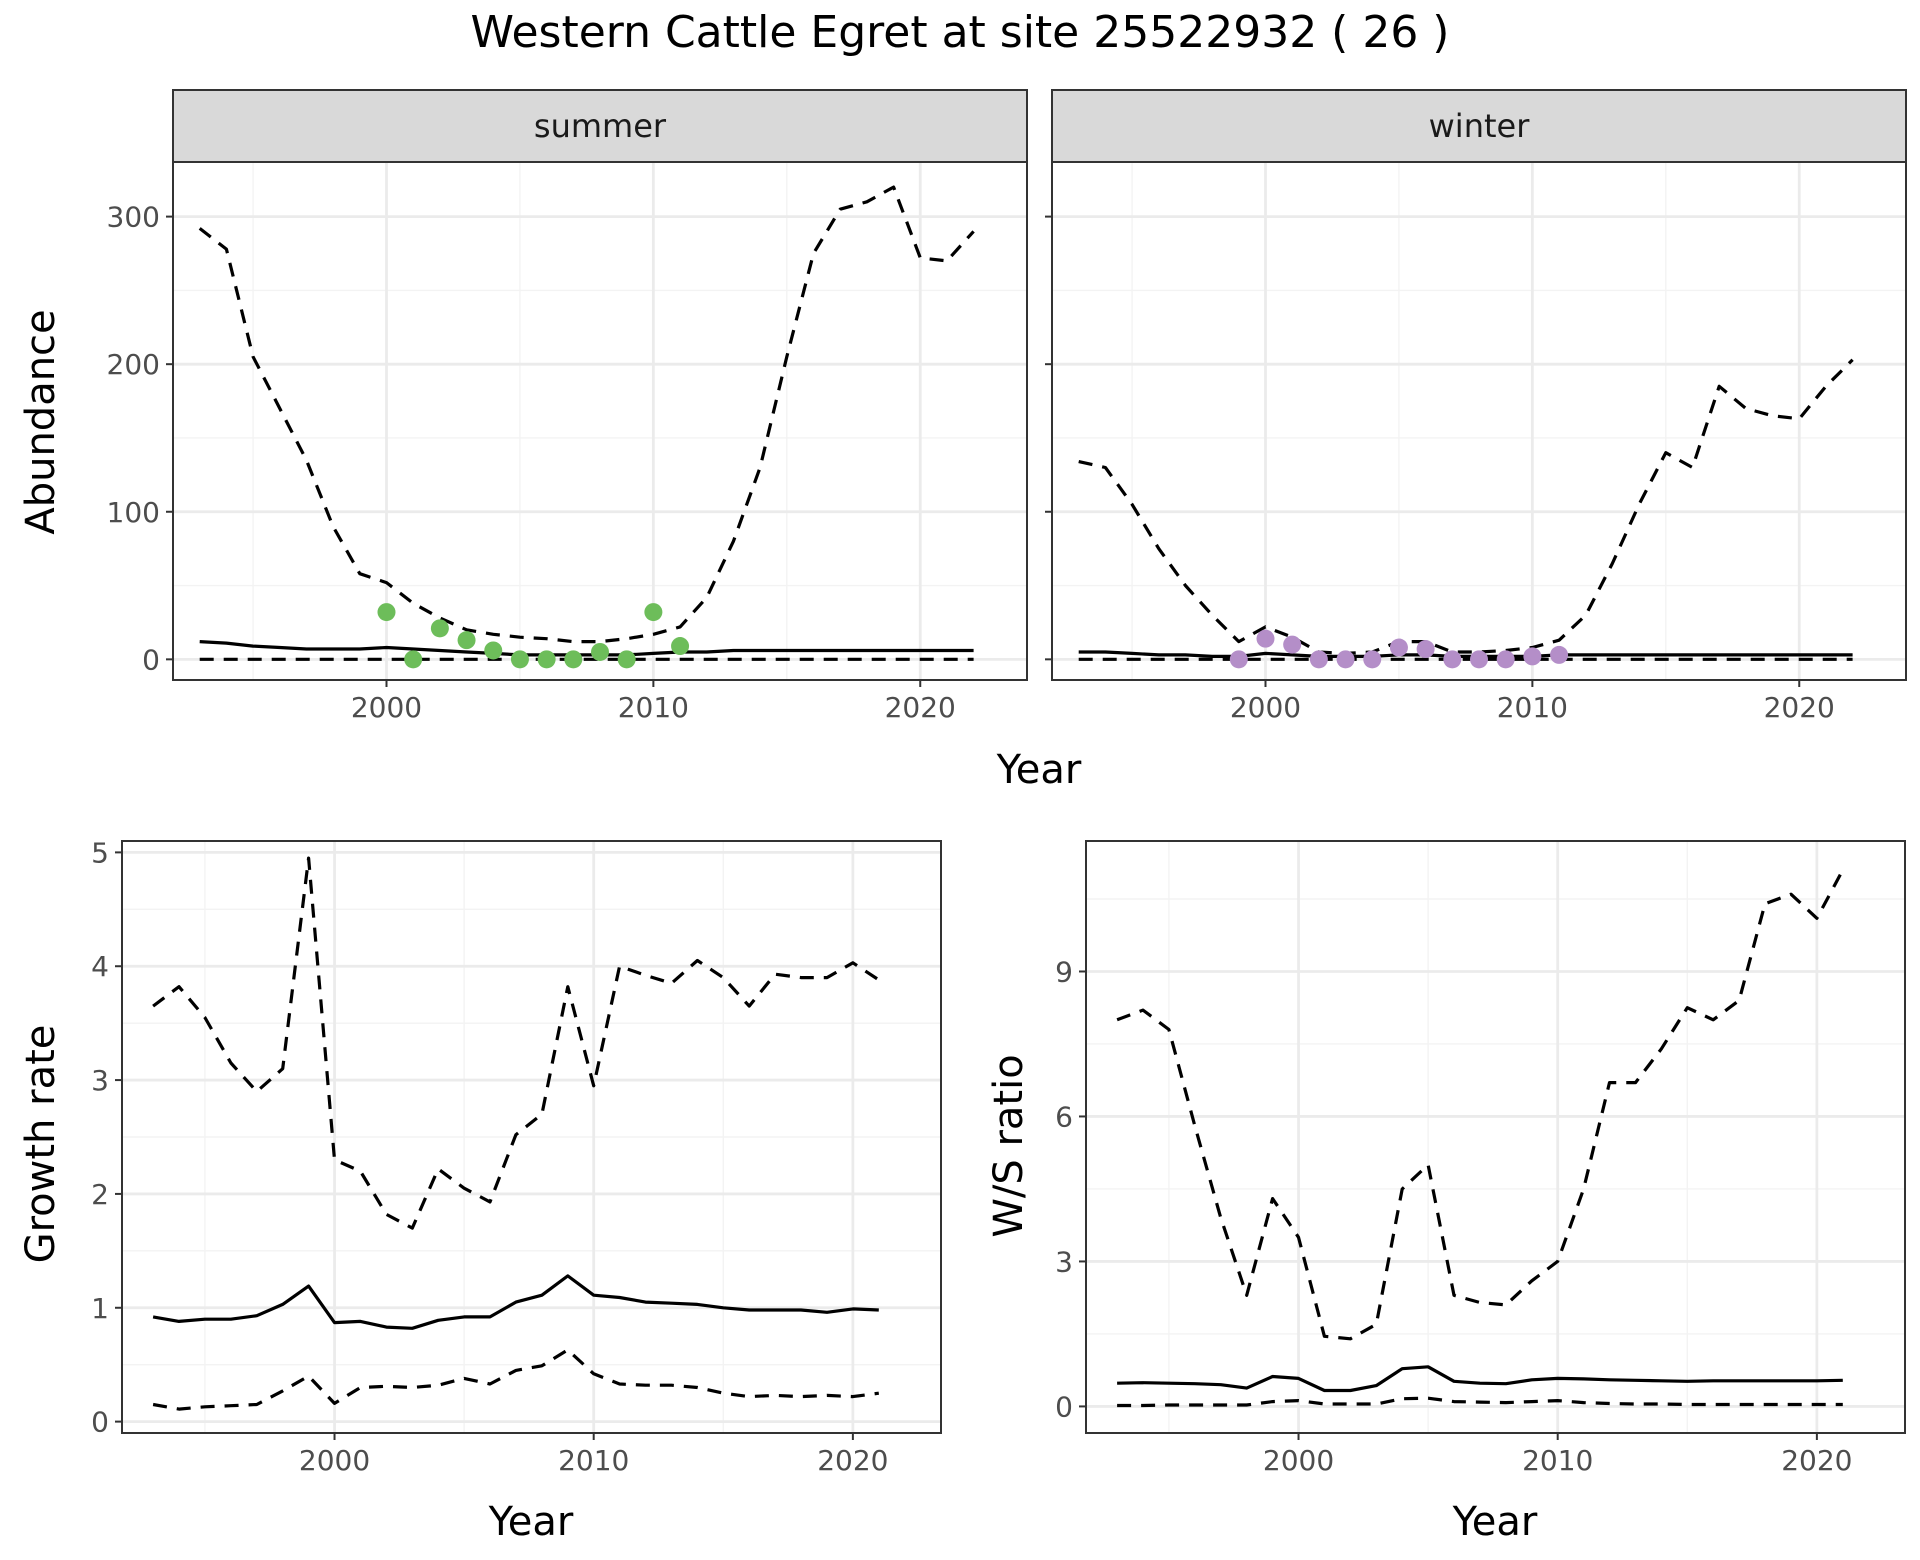 The image size is (1920, 1560). I want to click on y-tick-label: 5, so click(100, 852).